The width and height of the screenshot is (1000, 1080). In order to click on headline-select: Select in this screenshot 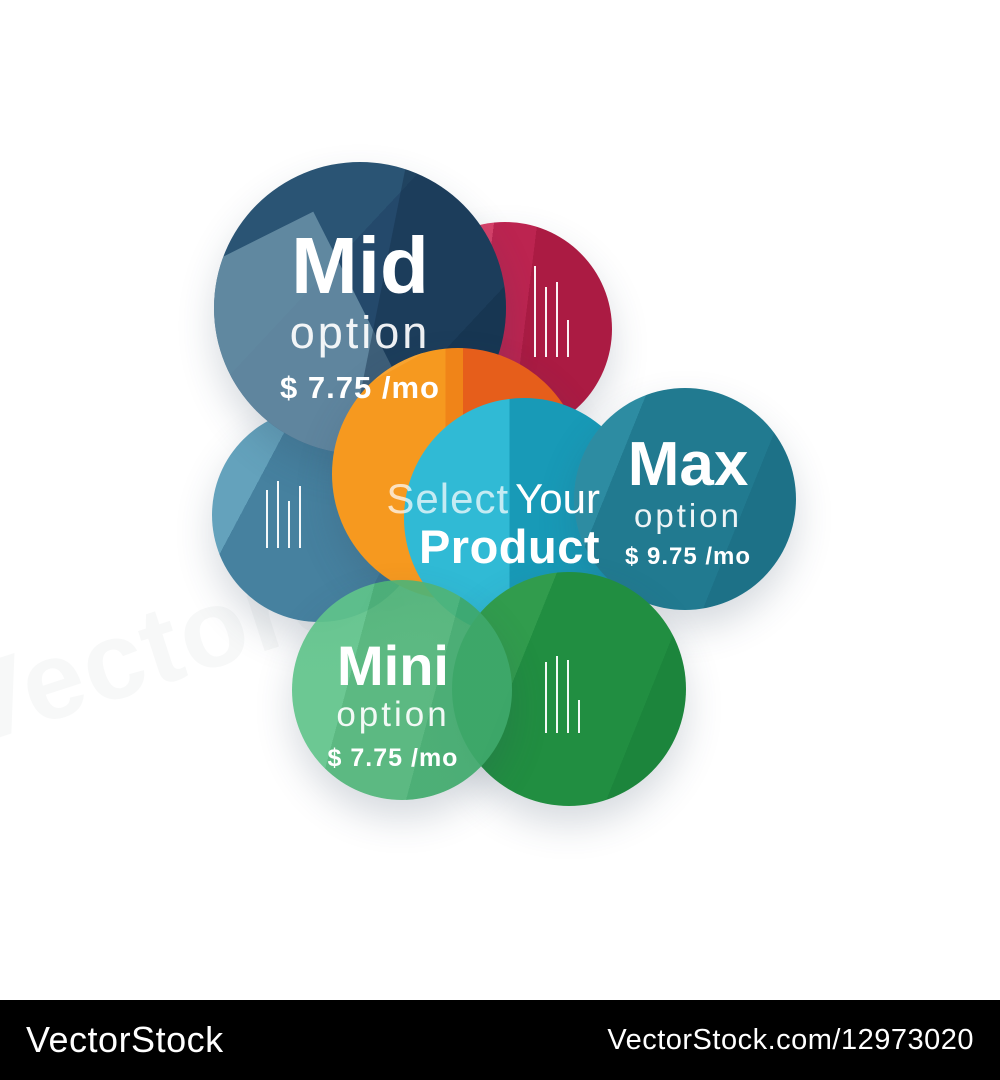, I will do `click(448, 498)`.